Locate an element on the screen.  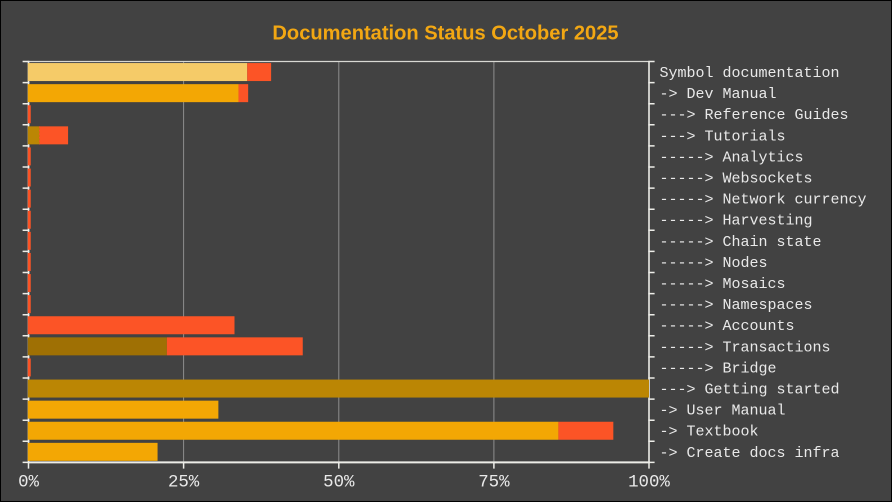
svg-text:Documentation Status October 2: Documentation Status October 2025 is located at coordinates (445, 34).